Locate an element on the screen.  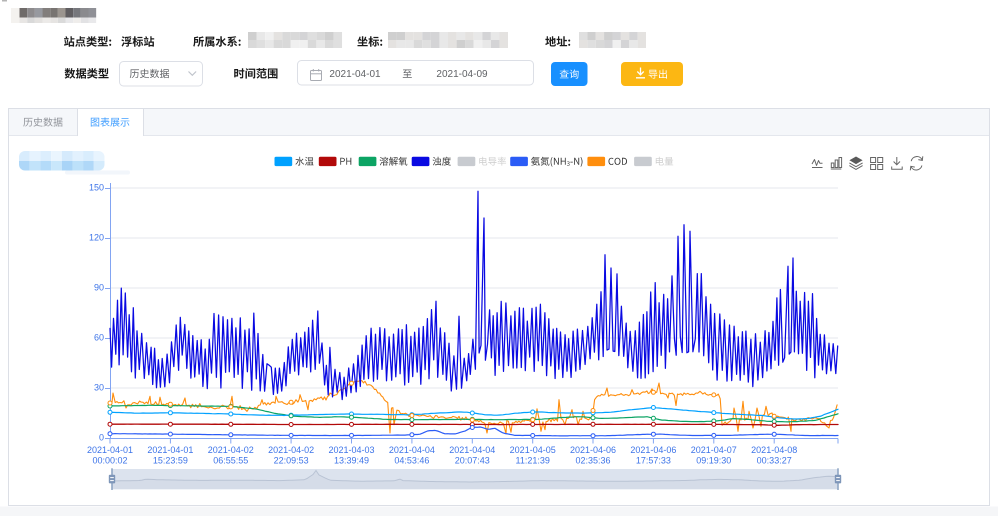
svg-text: 2021-04-07 is located at coordinates (714, 450).